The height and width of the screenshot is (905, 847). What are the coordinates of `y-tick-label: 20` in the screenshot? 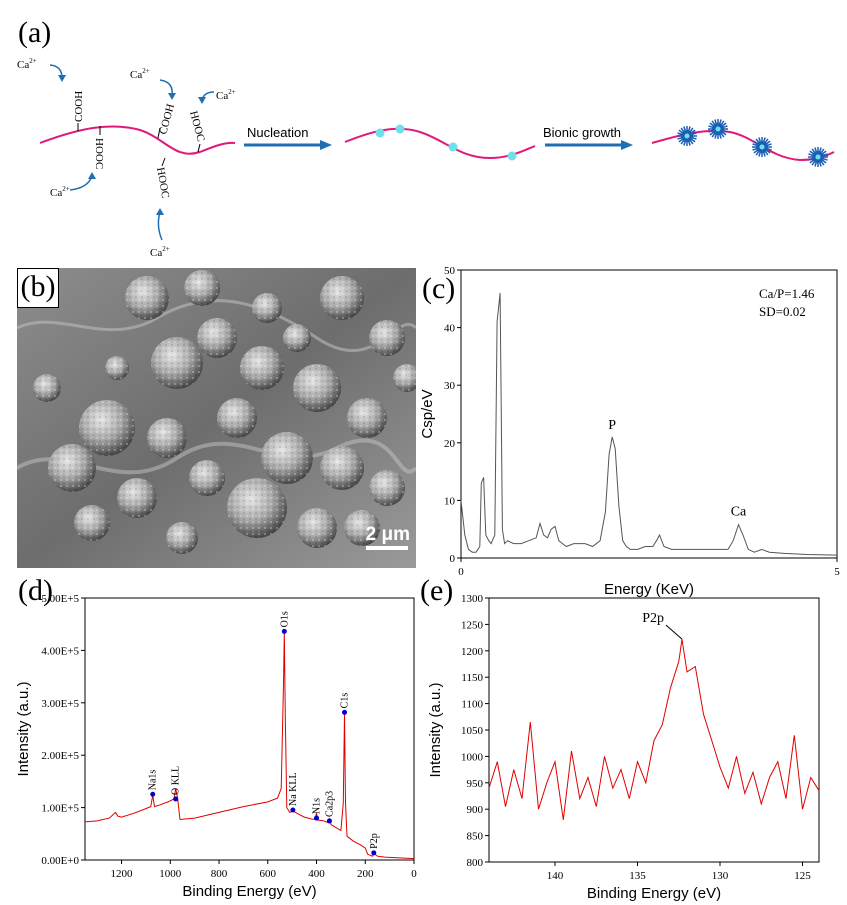 It's located at (450, 444).